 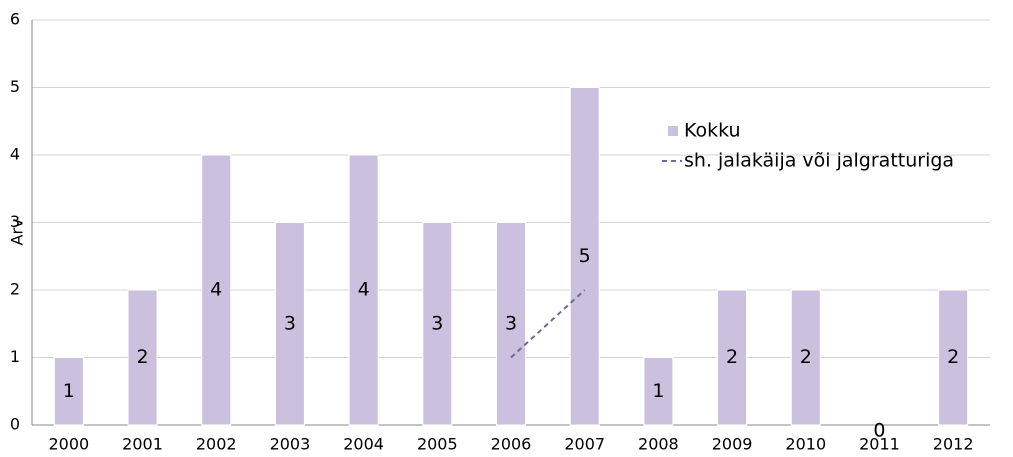 I want to click on x-tick-label: 2002, so click(x=216, y=444).